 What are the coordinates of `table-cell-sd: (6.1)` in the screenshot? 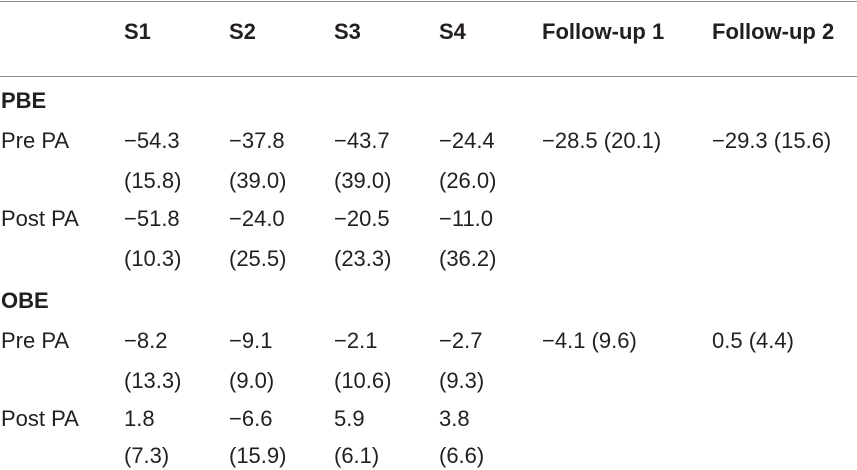 It's located at (357, 455).